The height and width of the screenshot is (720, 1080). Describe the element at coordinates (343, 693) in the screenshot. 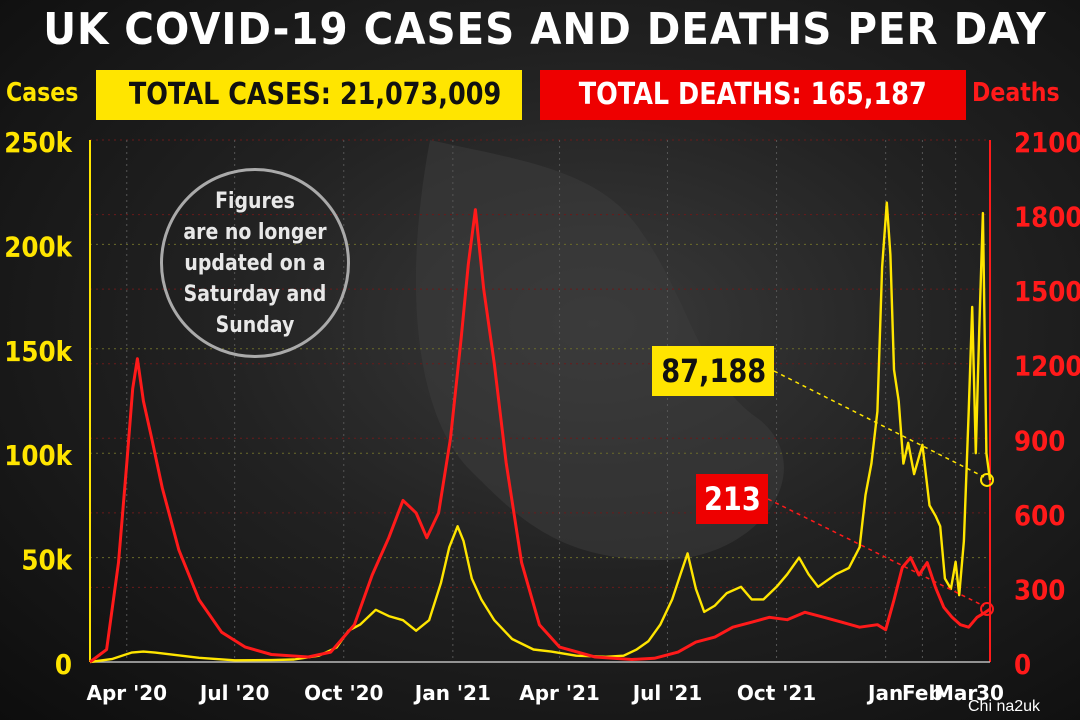

I see `x-tick-label: Oct '20` at that location.